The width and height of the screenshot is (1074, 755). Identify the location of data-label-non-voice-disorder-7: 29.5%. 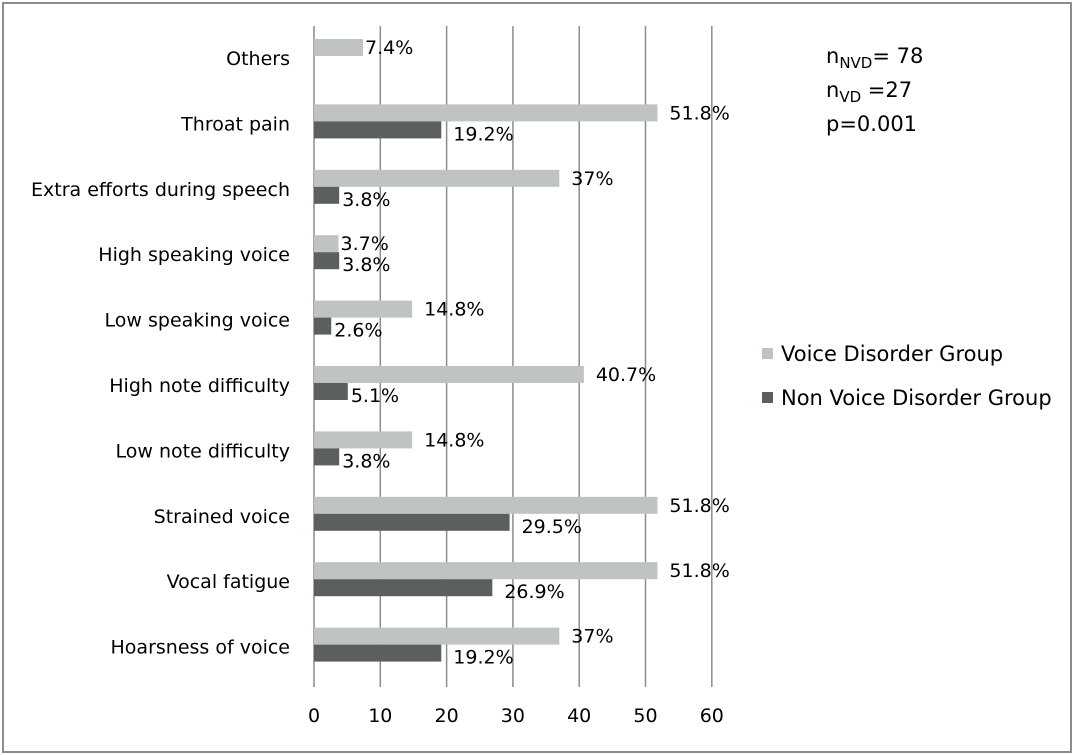
(552, 527).